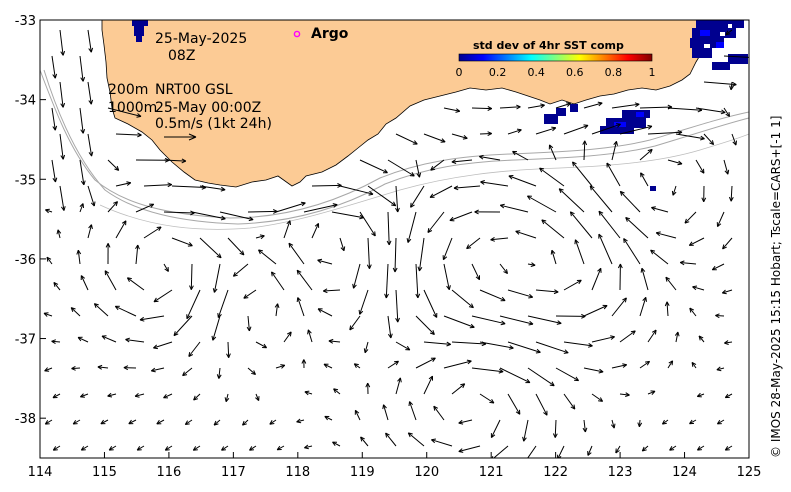  Describe the element at coordinates (180, 137) in the screenshot. I see `scale-arrow` at that location.